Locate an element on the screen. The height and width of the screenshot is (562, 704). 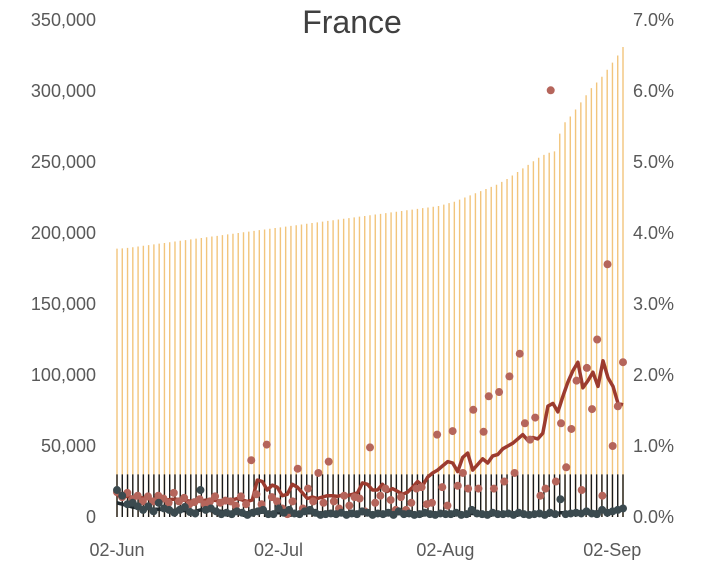
right-tick-label: 7.0% is located at coordinates (653, 20).